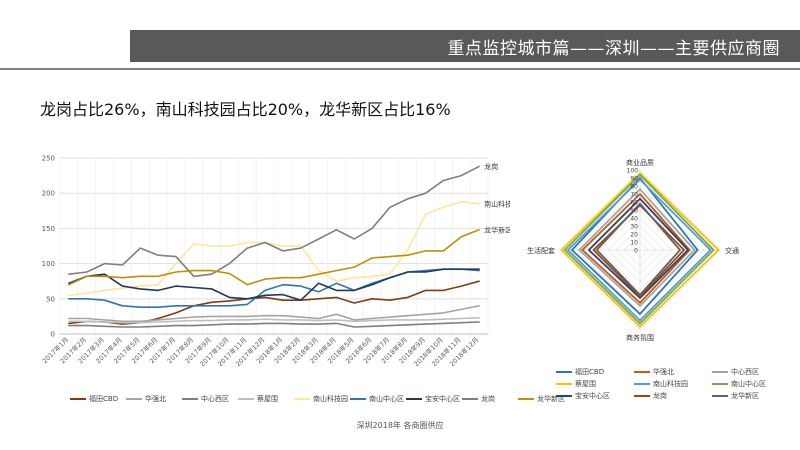 The height and width of the screenshot is (450, 800). What do you see at coordinates (400, 425) in the screenshot?
I see `chart-caption: 深圳2018年 各商圈供应` at bounding box center [400, 425].